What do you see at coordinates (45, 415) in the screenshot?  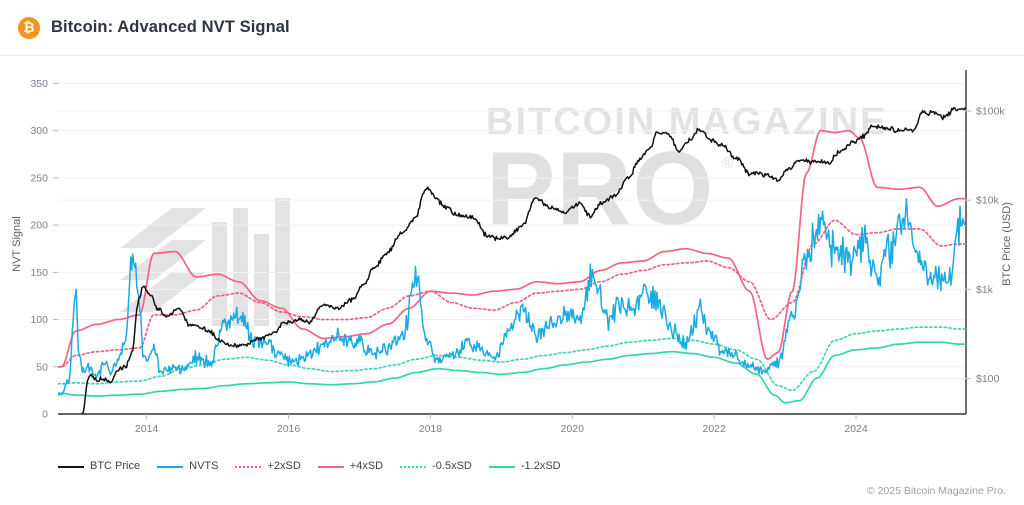 I see `y-axis-tick-label: 0` at bounding box center [45, 415].